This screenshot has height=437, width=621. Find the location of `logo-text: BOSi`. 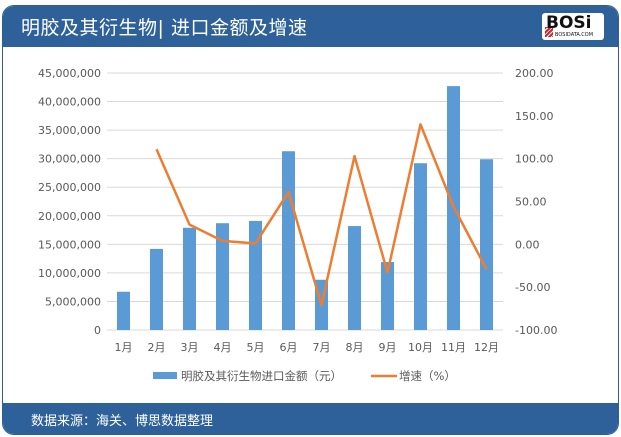

logo-text: BOSi is located at coordinates (569, 23).